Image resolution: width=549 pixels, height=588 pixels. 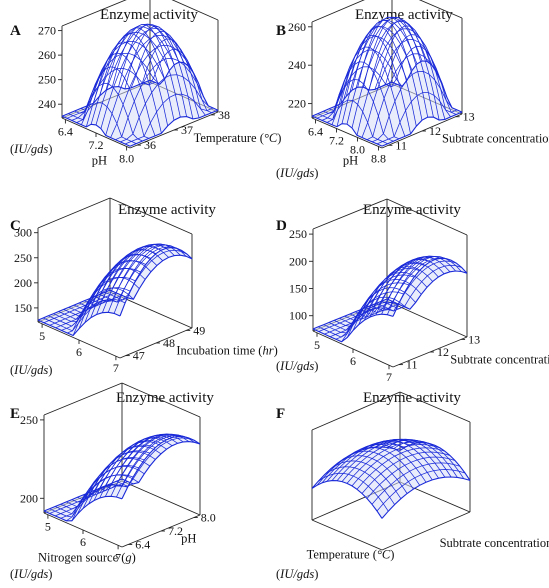 I want to click on panel-letter: D, so click(x=281, y=226).